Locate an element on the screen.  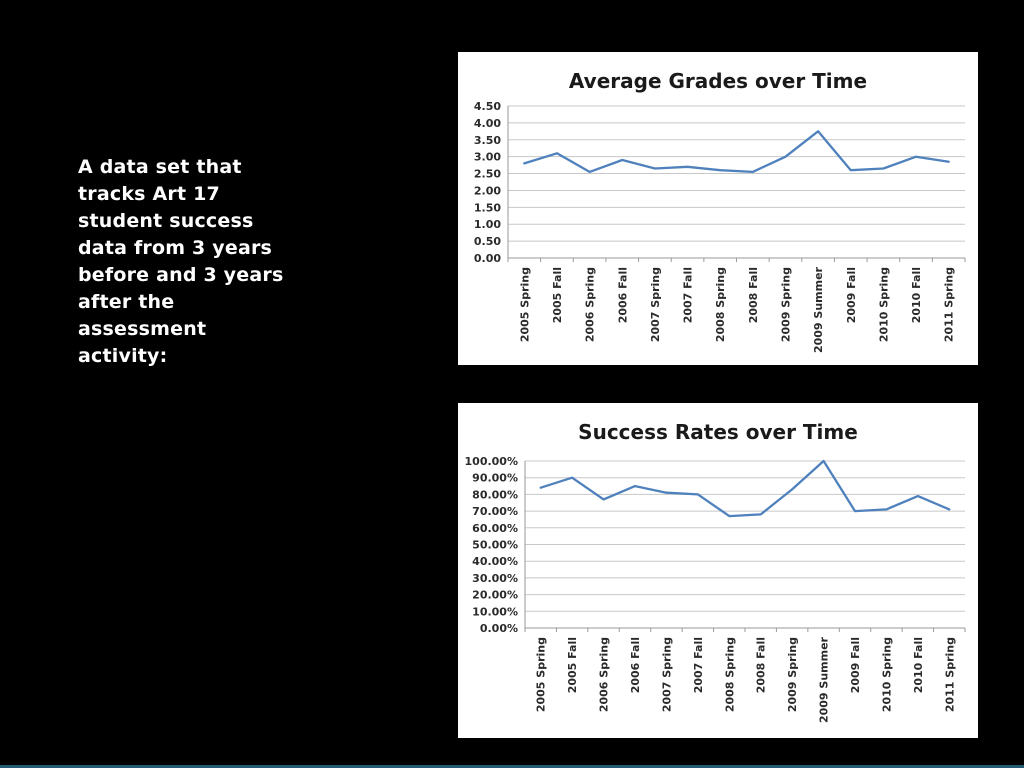
slide-footer-accent-bar is located at coordinates (512, 766).